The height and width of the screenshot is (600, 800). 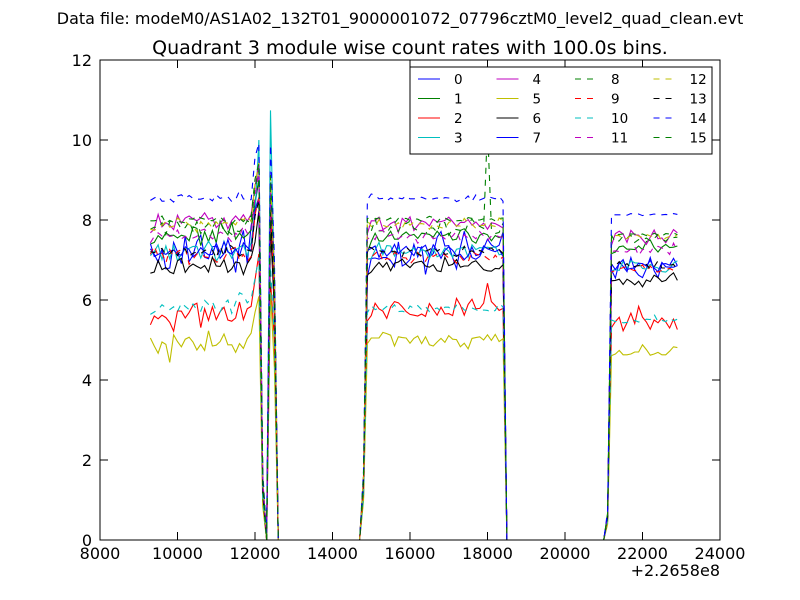 I want to click on y-tick-label: 0, so click(x=87, y=540).